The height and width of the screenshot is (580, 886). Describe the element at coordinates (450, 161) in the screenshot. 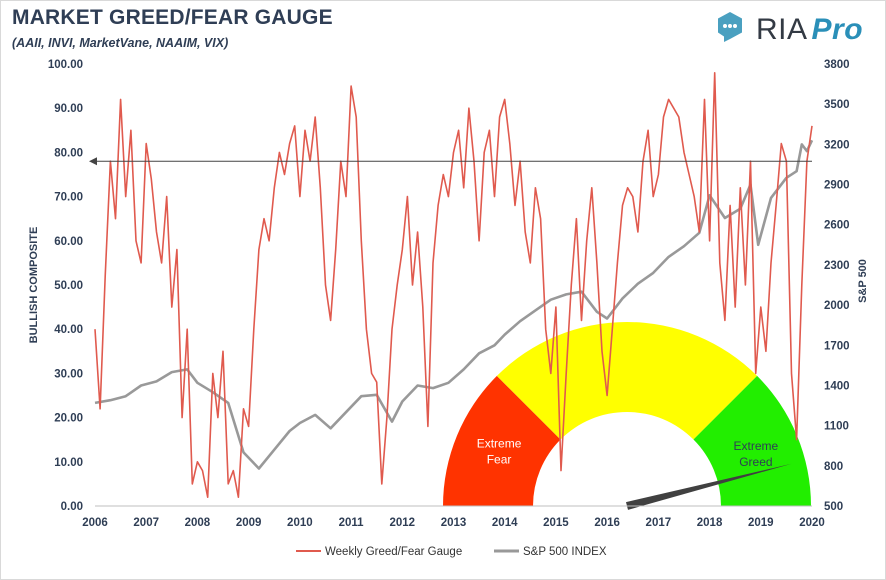

I see `reference-line-layer` at that location.